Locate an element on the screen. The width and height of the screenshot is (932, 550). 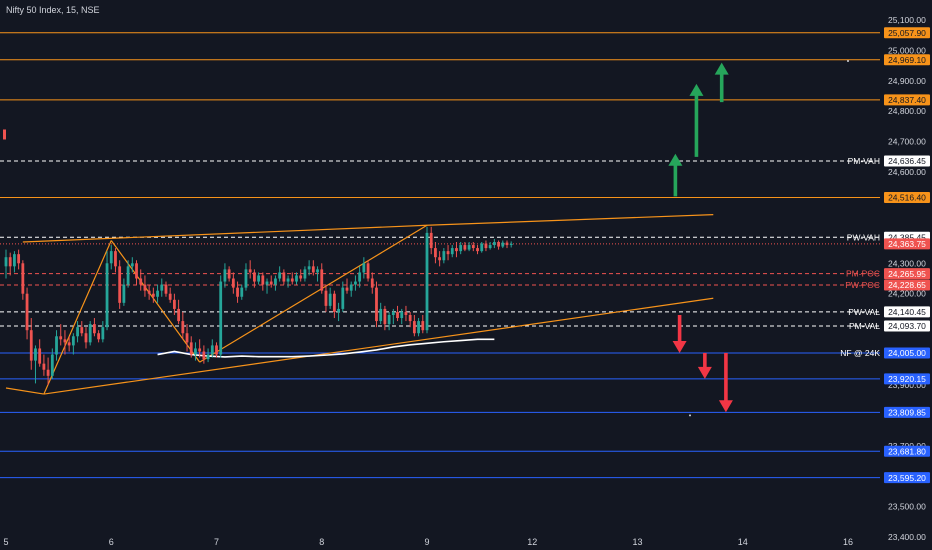
up-arrow is located at coordinates (696, 120).